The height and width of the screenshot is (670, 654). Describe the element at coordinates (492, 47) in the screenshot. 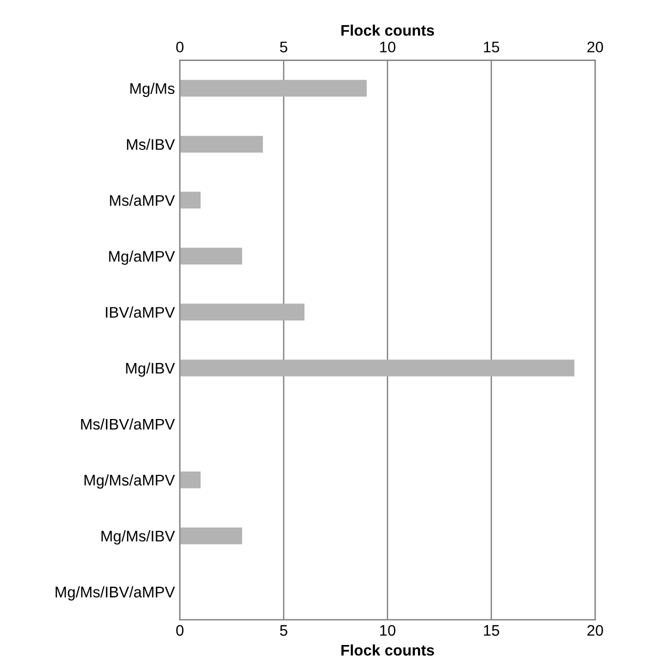

I see `x2-tick-label: 15` at that location.